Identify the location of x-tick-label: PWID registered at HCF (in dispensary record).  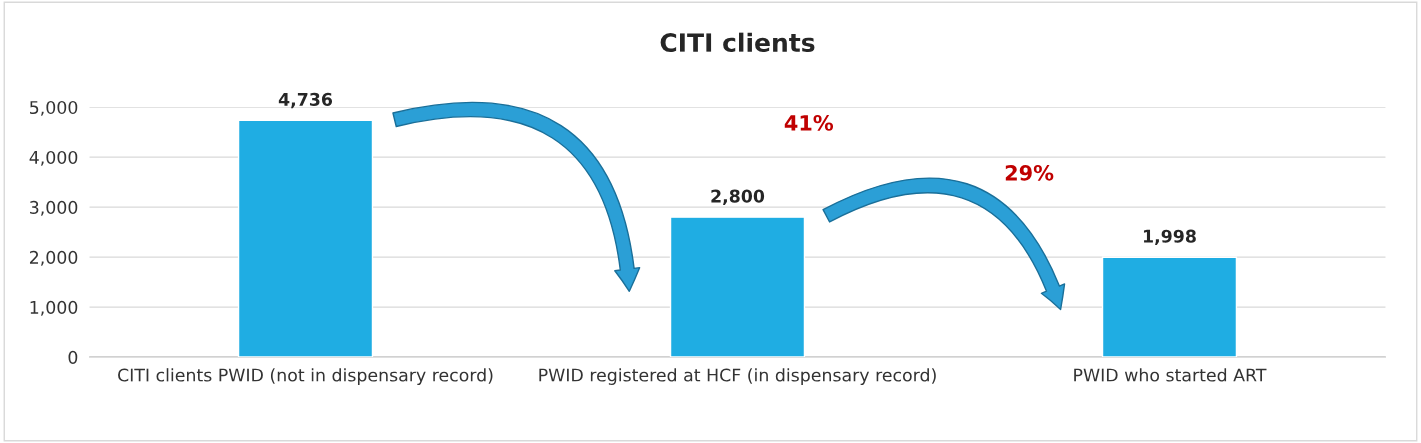
(737, 376).